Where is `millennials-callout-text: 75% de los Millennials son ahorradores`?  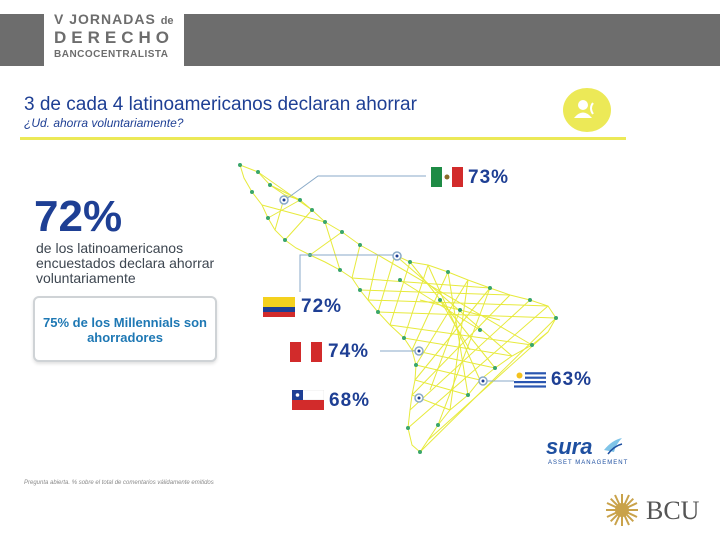 millennials-callout-text: 75% de los Millennials son ahorradores is located at coordinates (125, 330).